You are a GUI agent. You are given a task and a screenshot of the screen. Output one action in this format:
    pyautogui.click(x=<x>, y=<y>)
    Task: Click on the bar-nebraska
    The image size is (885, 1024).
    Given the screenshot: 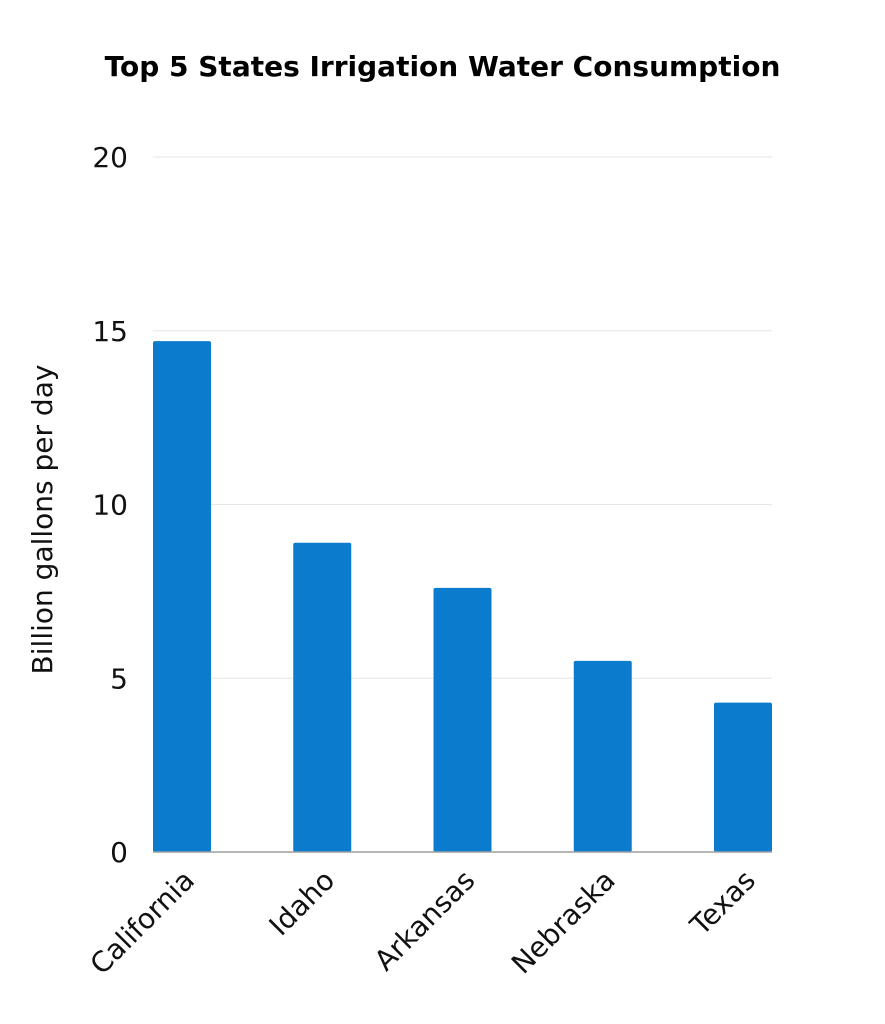 What is the action you would take?
    pyautogui.click(x=602, y=756)
    